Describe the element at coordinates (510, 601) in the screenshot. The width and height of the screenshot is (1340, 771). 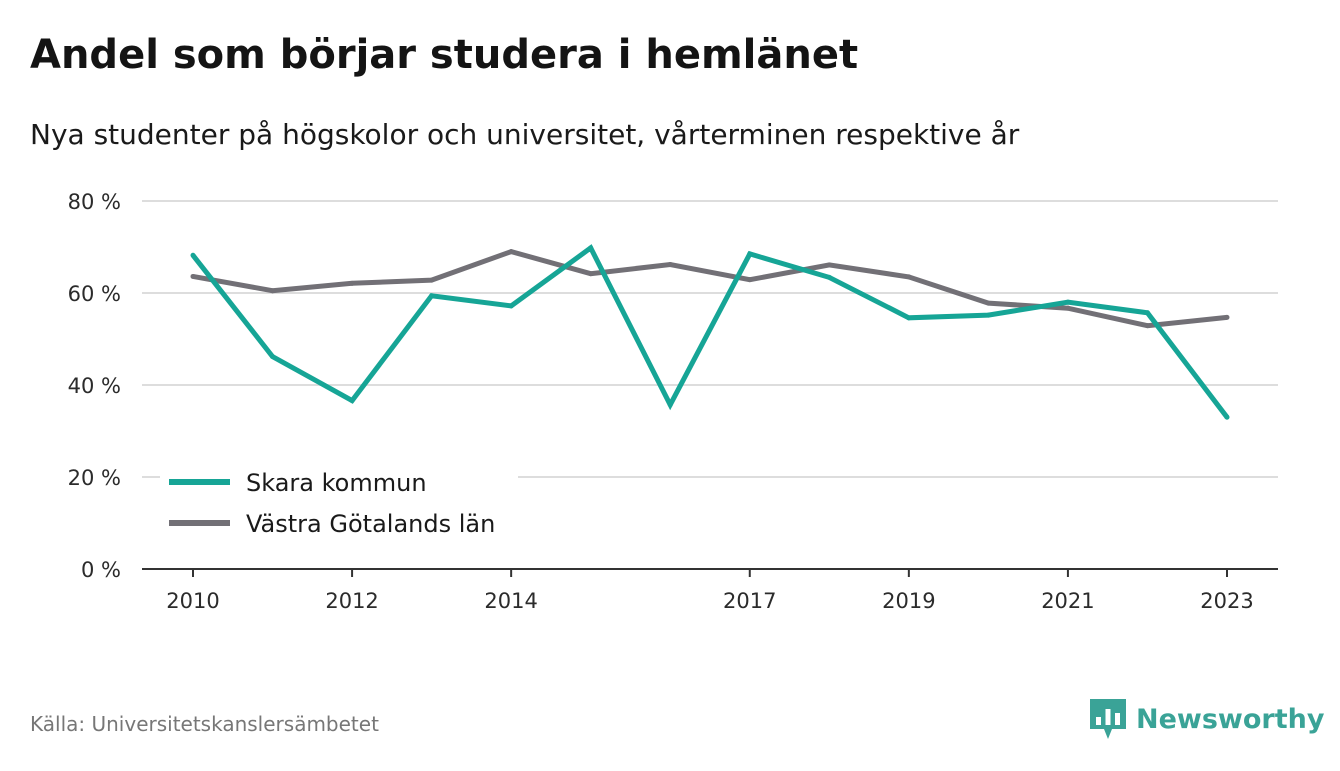
I see `x-tick-label: 2014` at that location.